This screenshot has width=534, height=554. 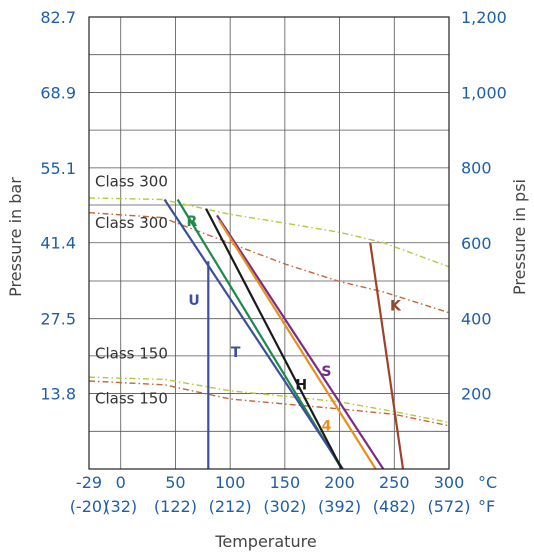 What do you see at coordinates (326, 372) in the screenshot?
I see `series-label: S` at bounding box center [326, 372].